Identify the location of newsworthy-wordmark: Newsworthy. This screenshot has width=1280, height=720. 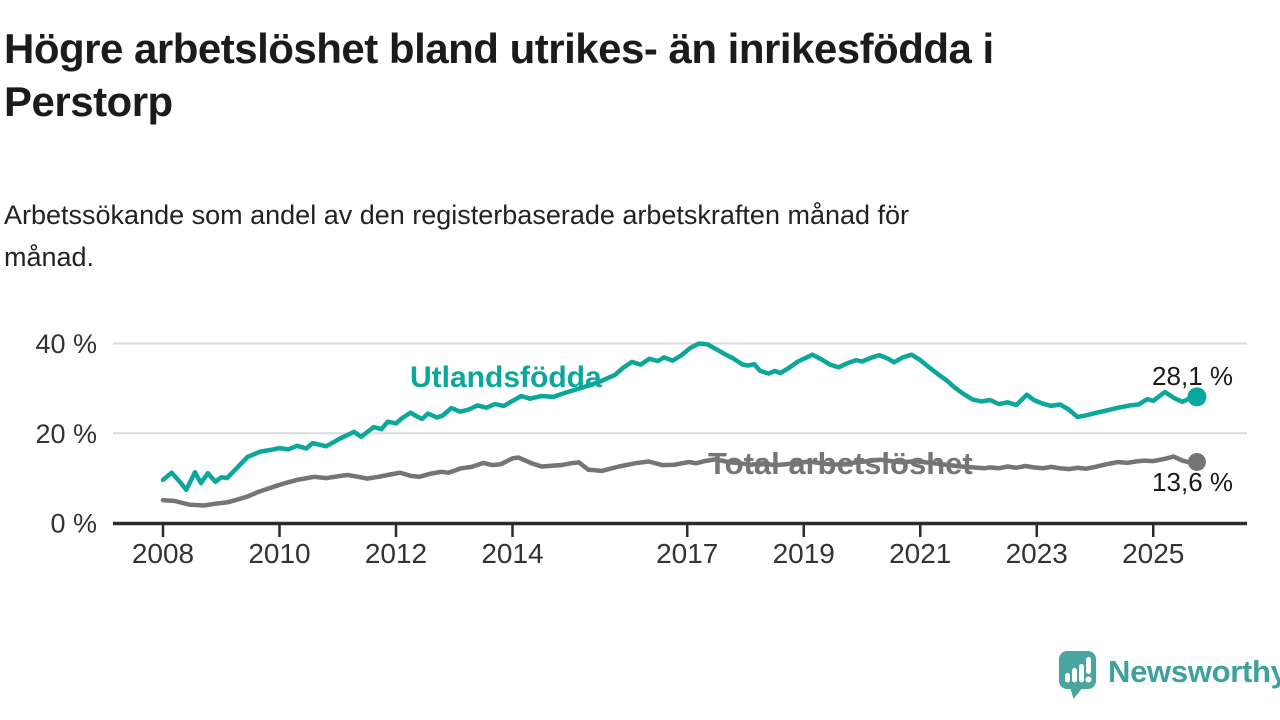
(1194, 671).